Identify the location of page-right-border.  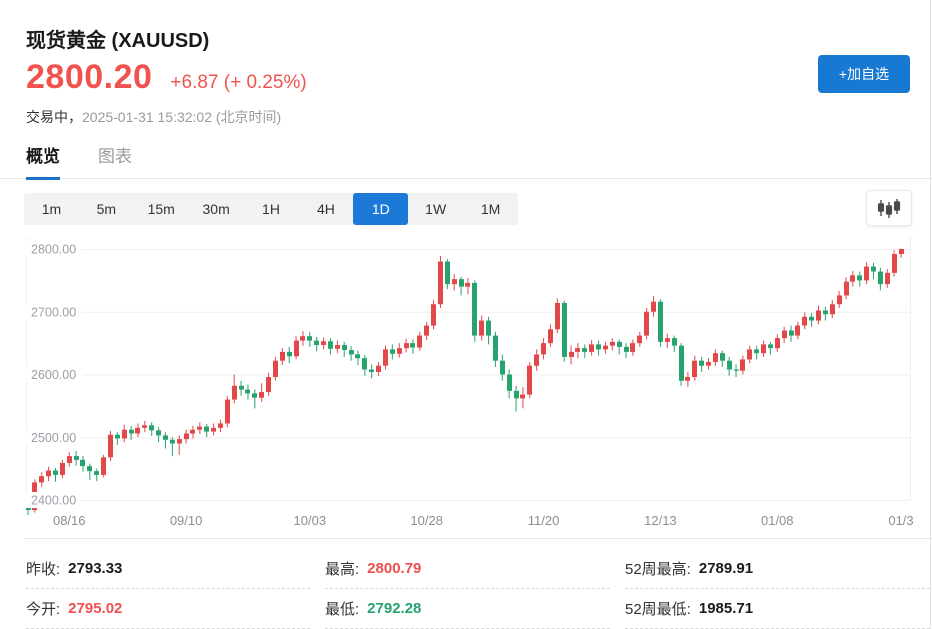
(930, 314).